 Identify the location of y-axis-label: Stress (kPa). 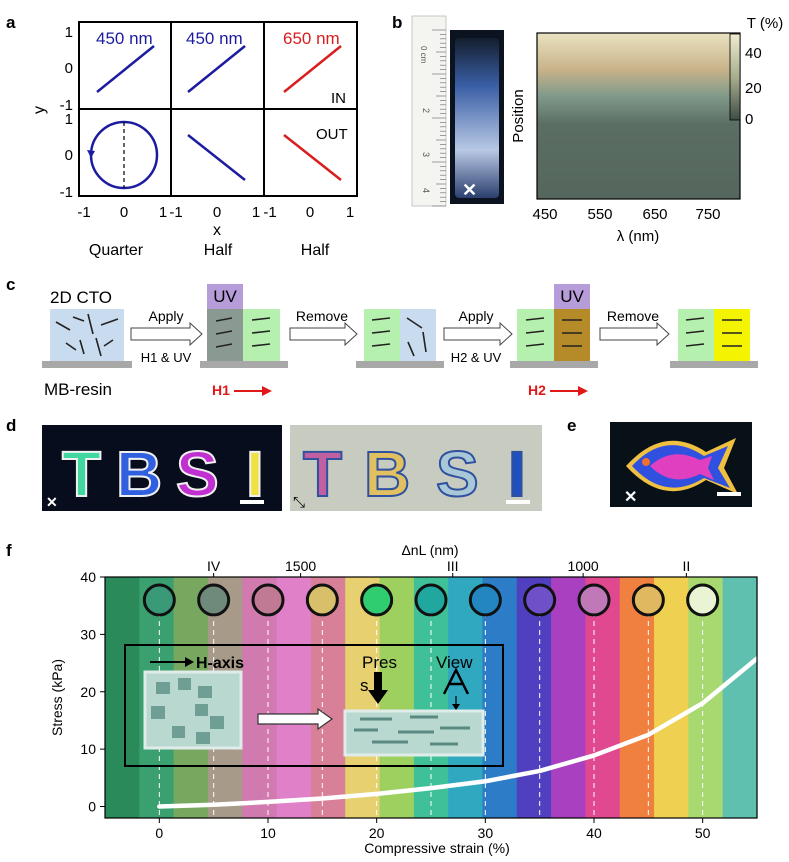
(57, 697).